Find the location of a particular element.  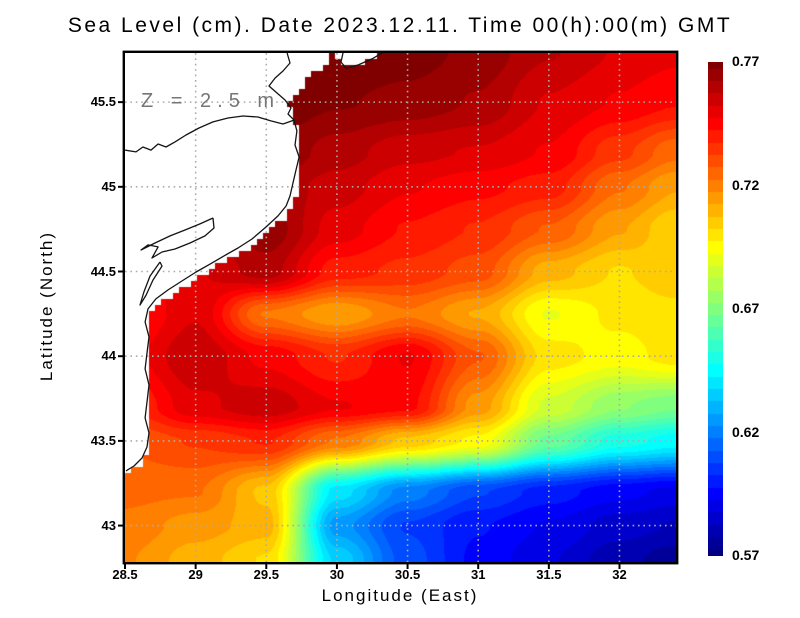

colorbar is located at coordinates (715, 309).